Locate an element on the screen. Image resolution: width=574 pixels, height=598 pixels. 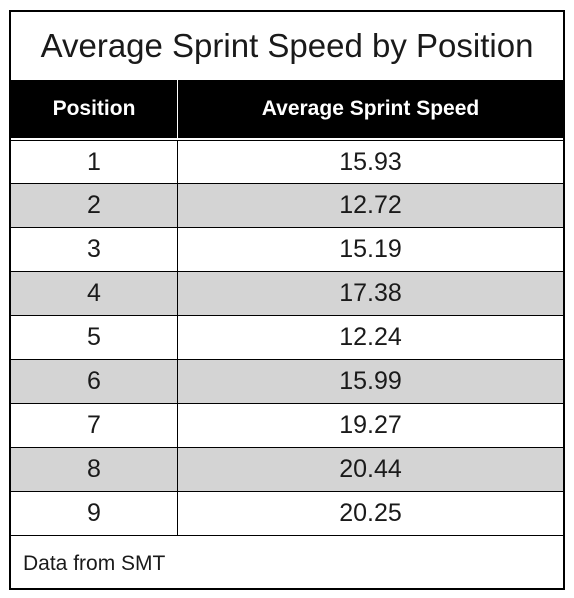
table-row: 5 12.24 is located at coordinates (287, 338).